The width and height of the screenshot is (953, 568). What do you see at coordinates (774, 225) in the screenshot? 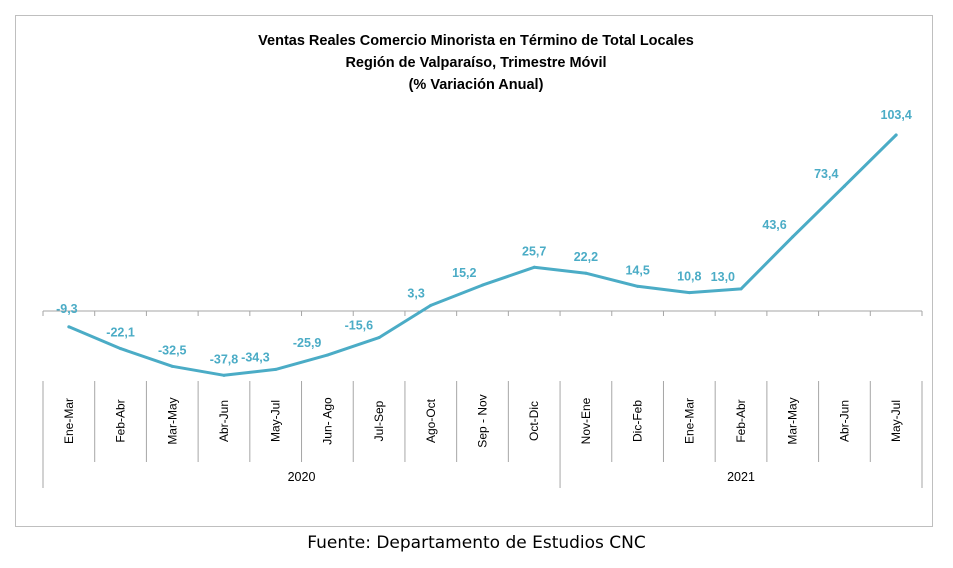
I see `data-label: 43,6` at bounding box center [774, 225].